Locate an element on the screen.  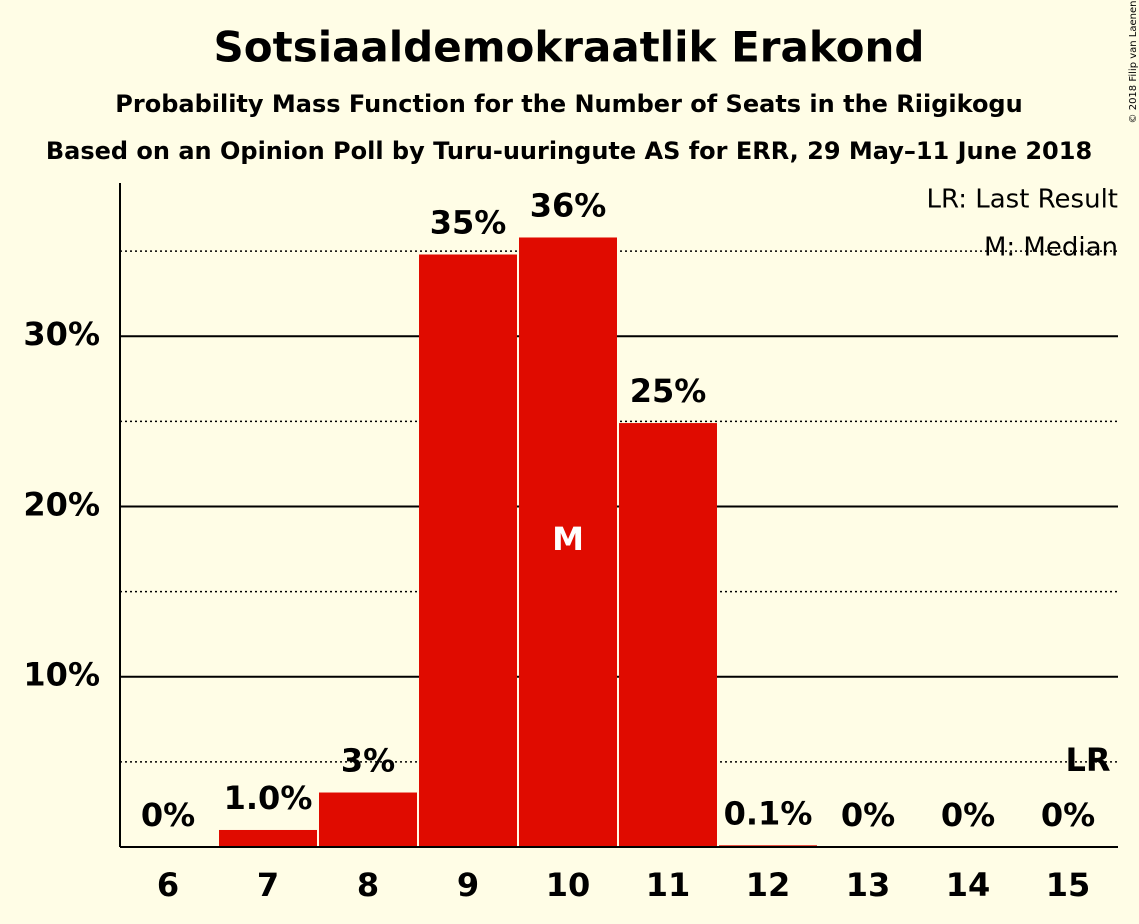
x-tick-label: 12 is located at coordinates (768, 885).